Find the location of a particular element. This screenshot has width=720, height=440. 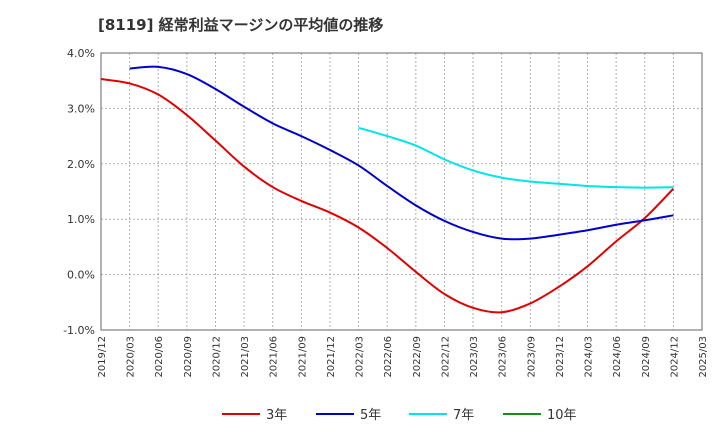

x-tick-label: 2020/06 is located at coordinates (159, 357).